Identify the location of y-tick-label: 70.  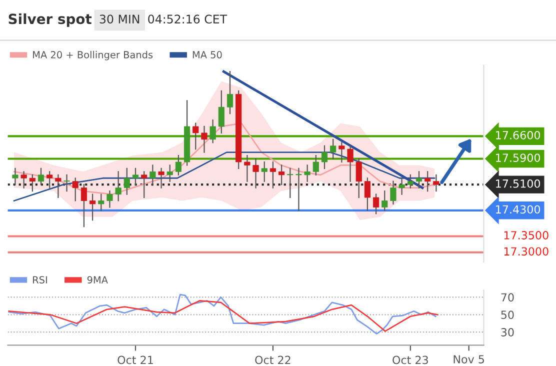
(507, 297).